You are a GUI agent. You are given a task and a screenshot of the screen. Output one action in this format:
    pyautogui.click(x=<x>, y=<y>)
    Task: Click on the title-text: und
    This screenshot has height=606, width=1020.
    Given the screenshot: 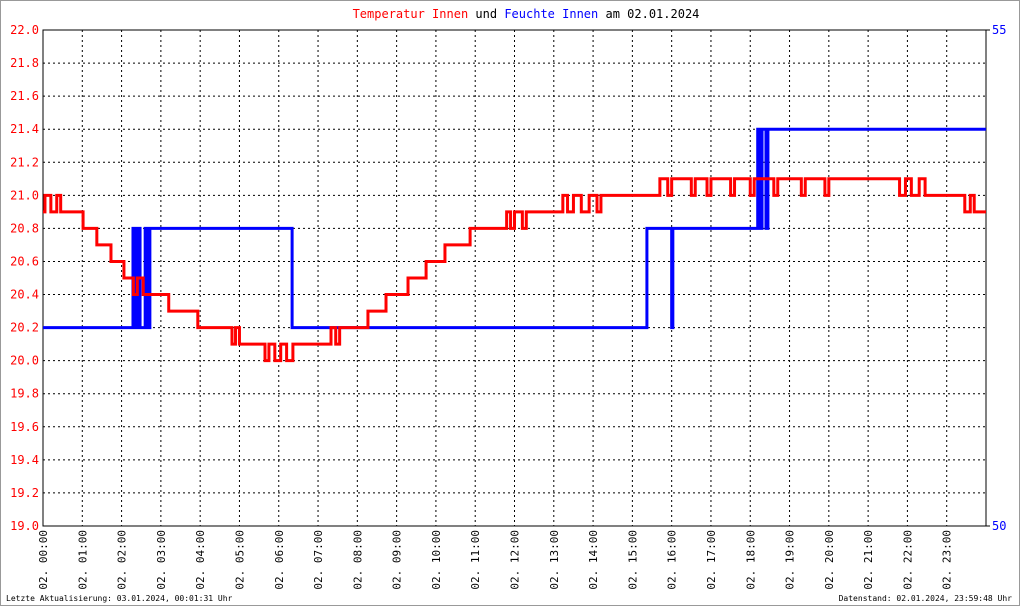 What is the action you would take?
    pyautogui.click(x=486, y=14)
    